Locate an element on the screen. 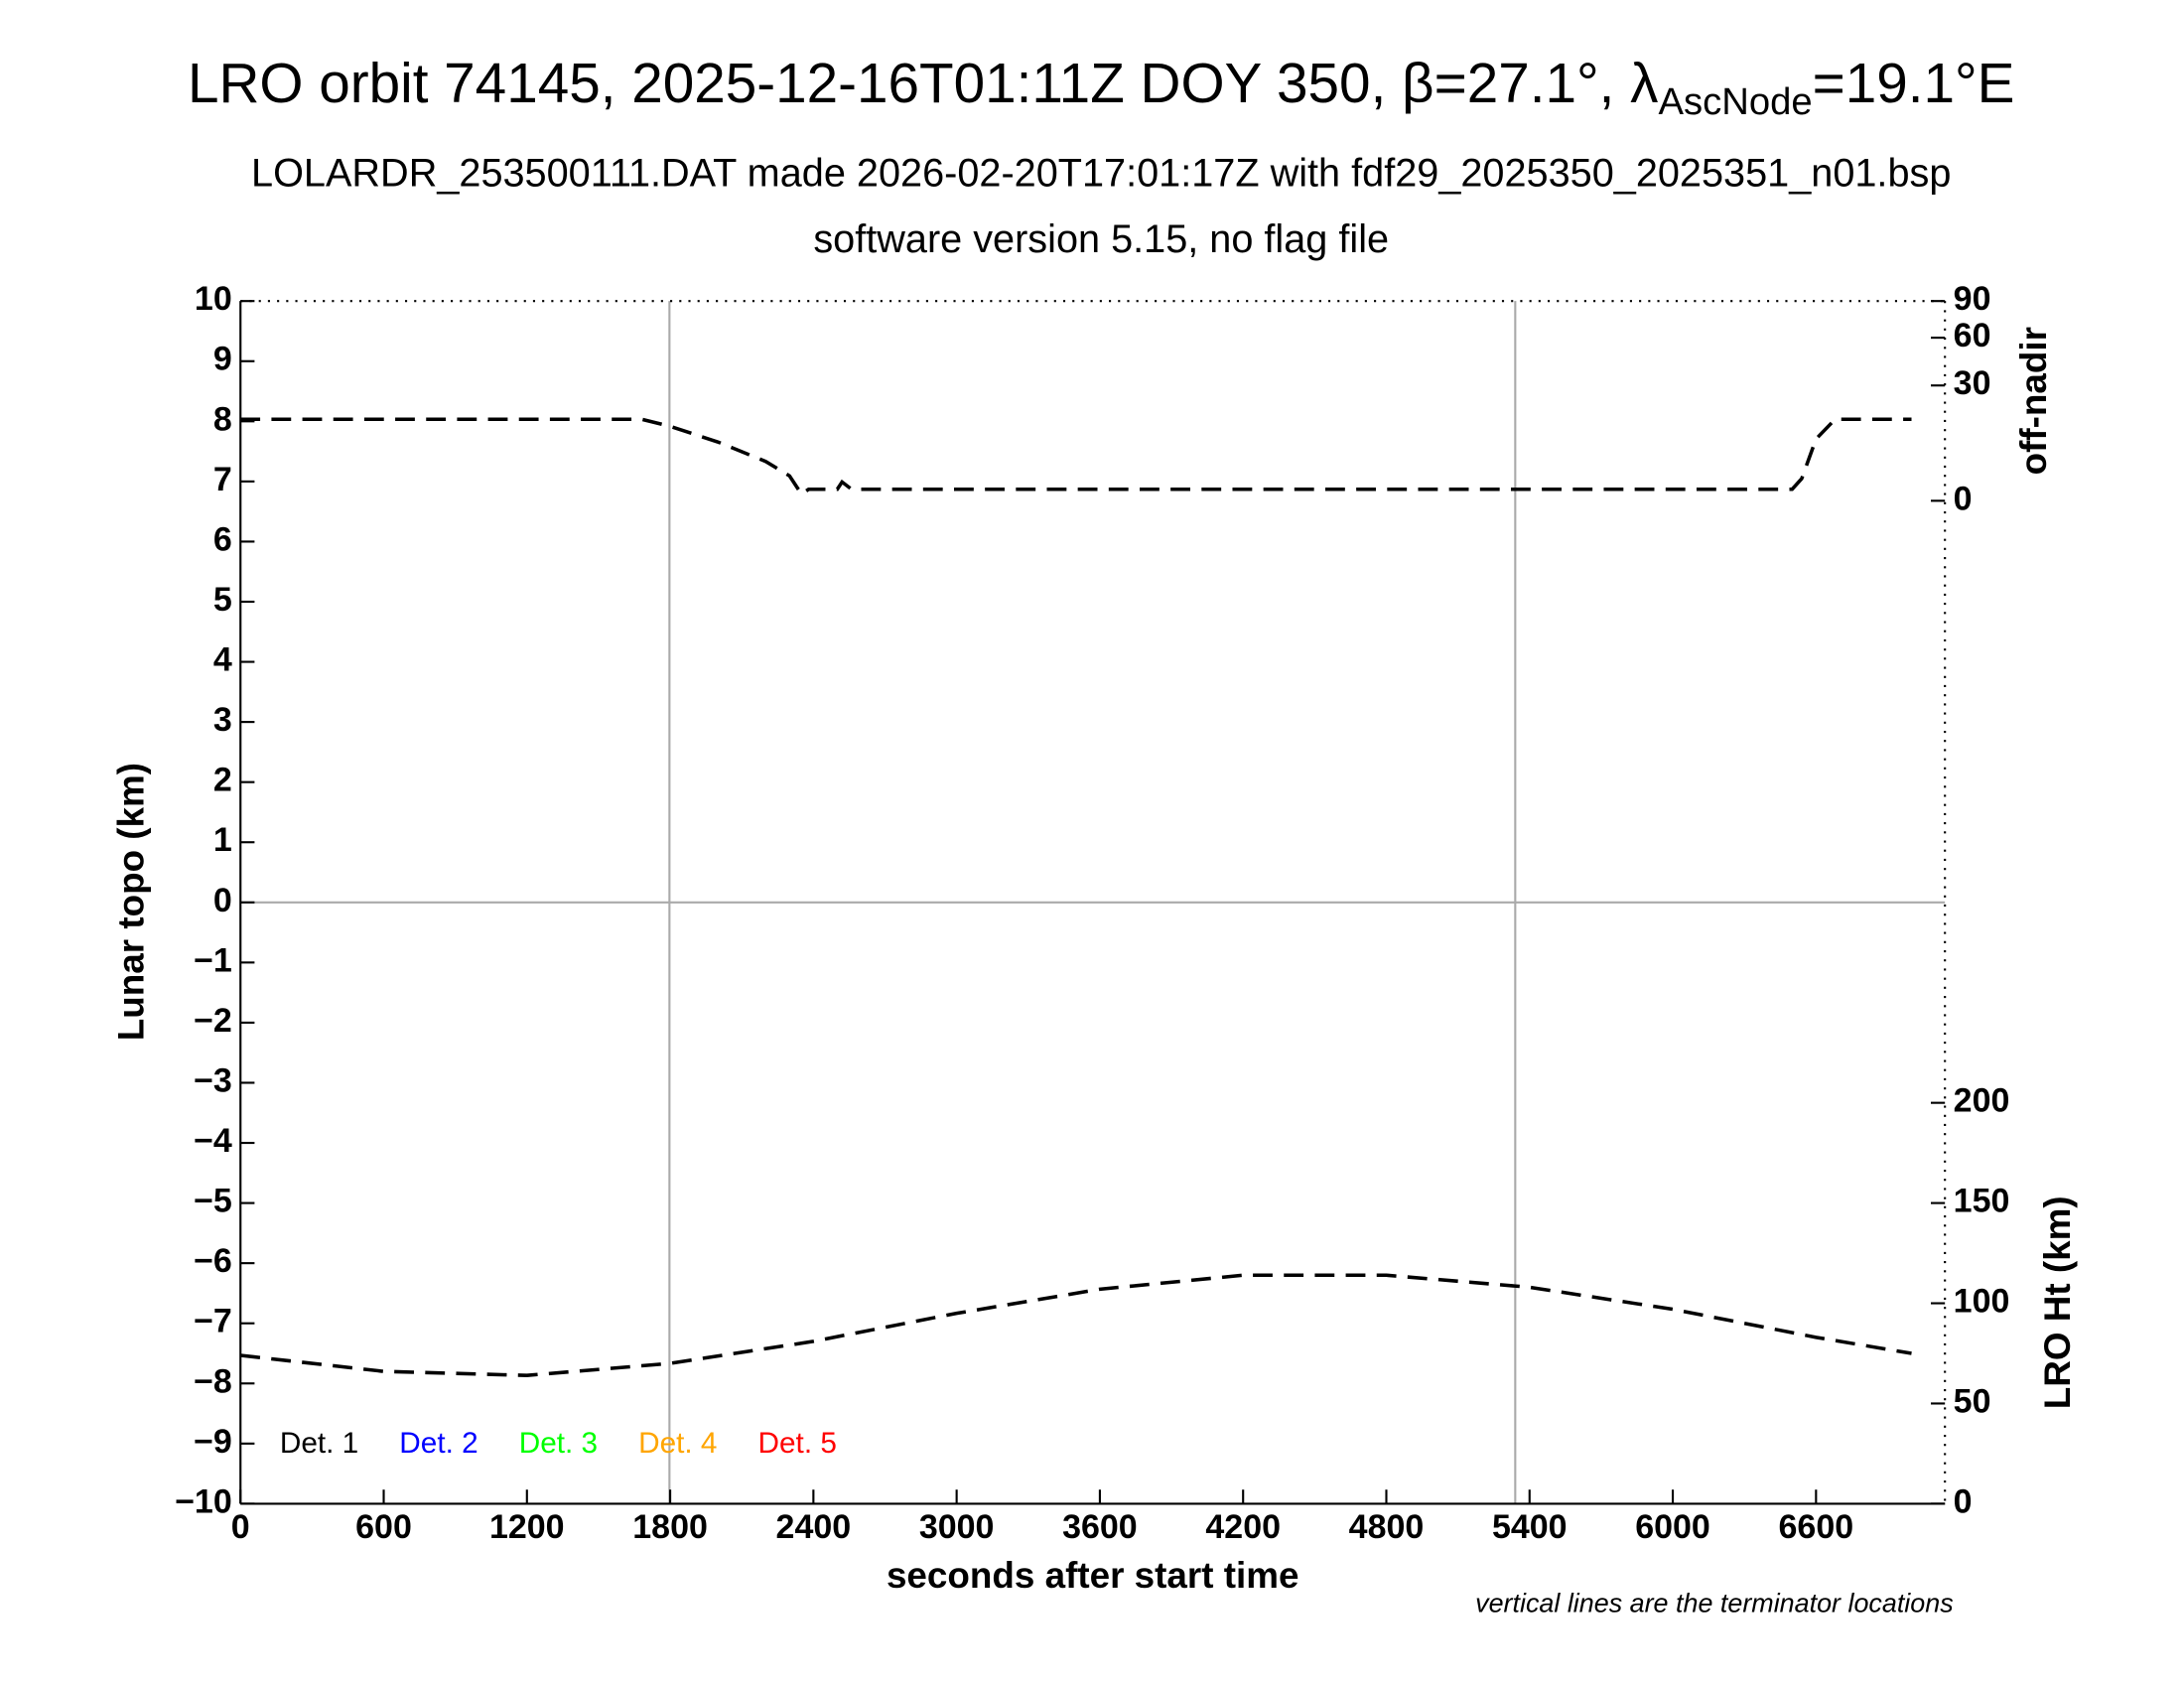  x-tick-label: 1200 is located at coordinates (527, 1527).